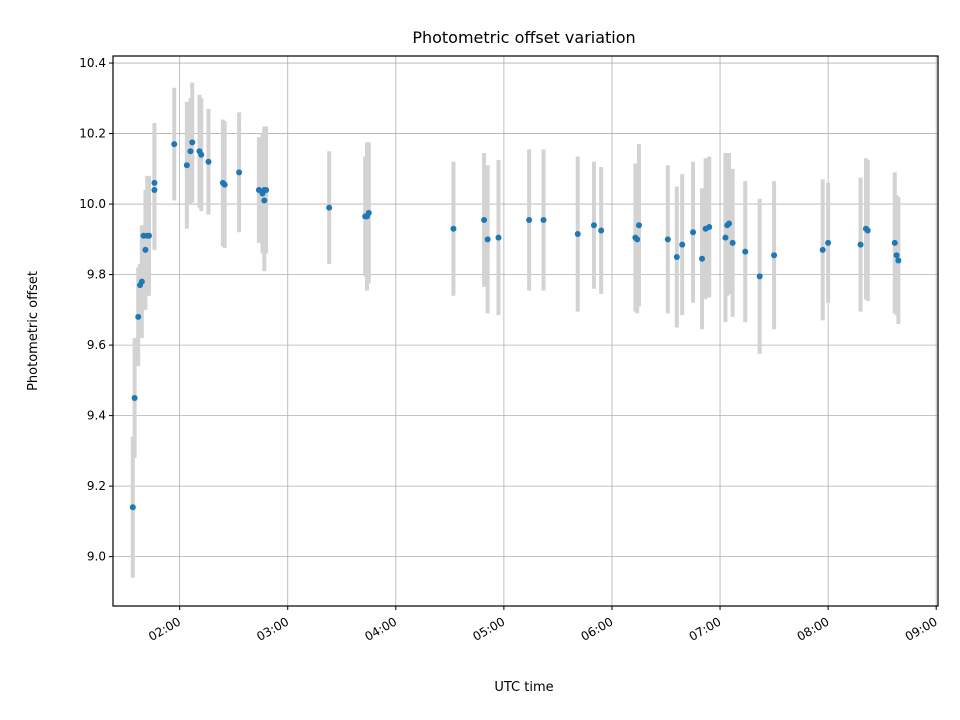 This screenshot has height=720, width=960. What do you see at coordinates (523, 687) in the screenshot?
I see `x-axis-label: UTC time` at bounding box center [523, 687].